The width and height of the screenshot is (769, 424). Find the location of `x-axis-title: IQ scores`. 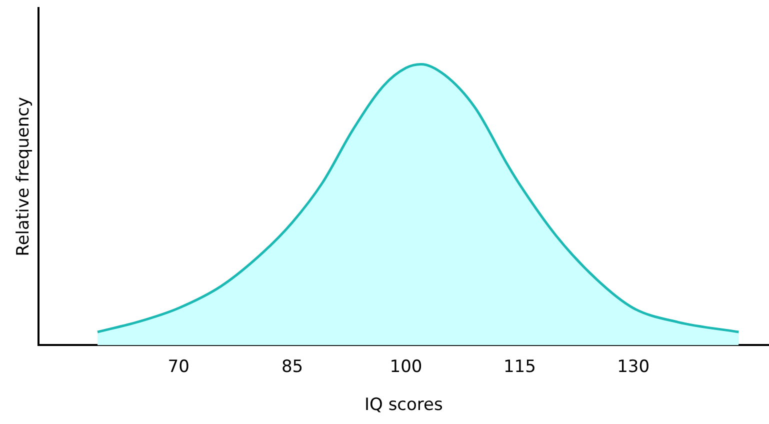

x-axis-title: IQ scores is located at coordinates (404, 405).